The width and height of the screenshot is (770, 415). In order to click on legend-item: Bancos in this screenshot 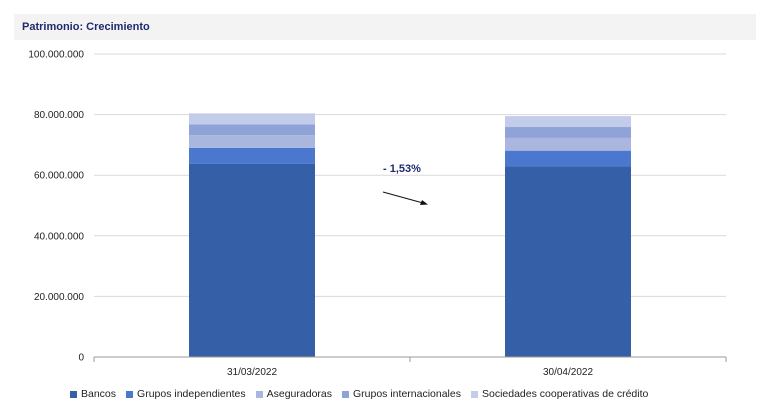, I will do `click(93, 394)`.